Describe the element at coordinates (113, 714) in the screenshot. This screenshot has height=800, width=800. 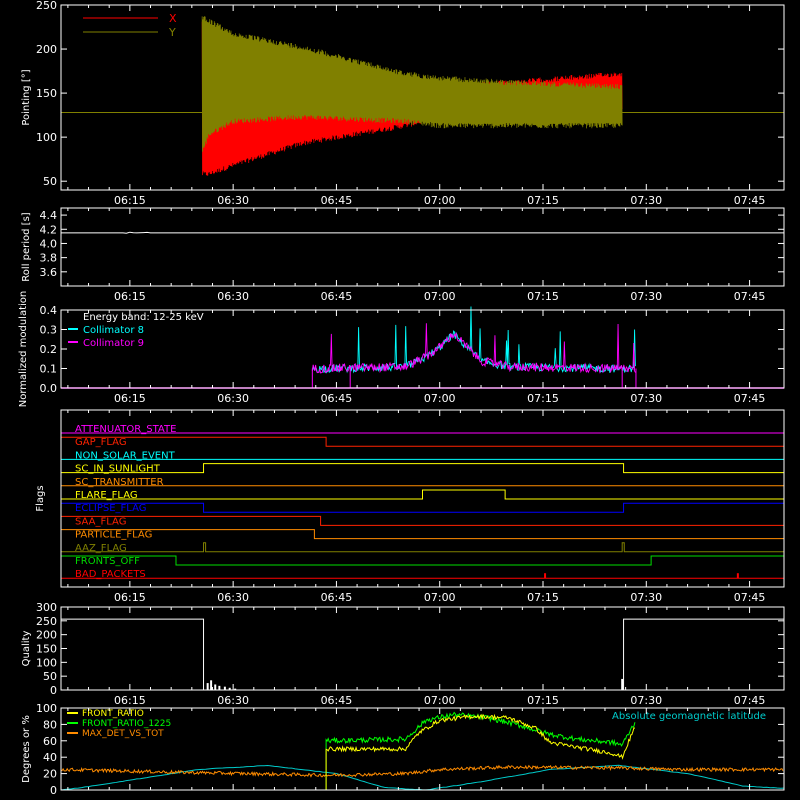
I see `legend-front-ratio-series: FRONT_RATIO` at that location.